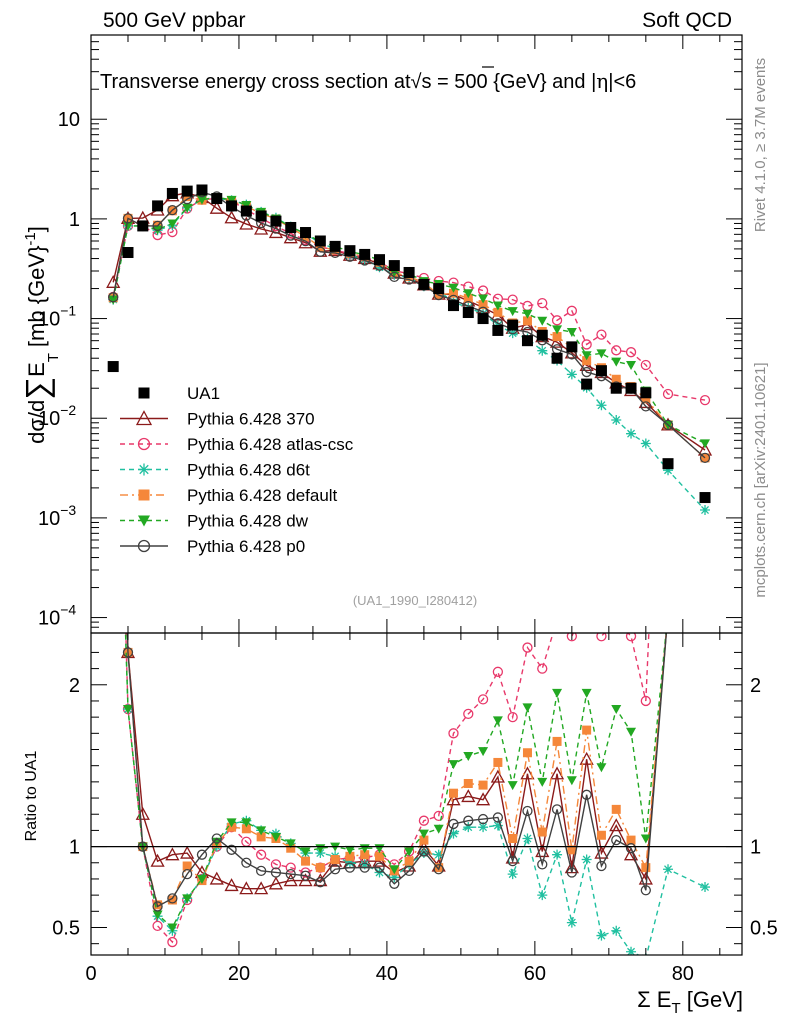 Image resolution: width=786 pixels, height=1029 pixels. I want to click on y-tick-label-2: 10⁻¹, so click(57, 317).